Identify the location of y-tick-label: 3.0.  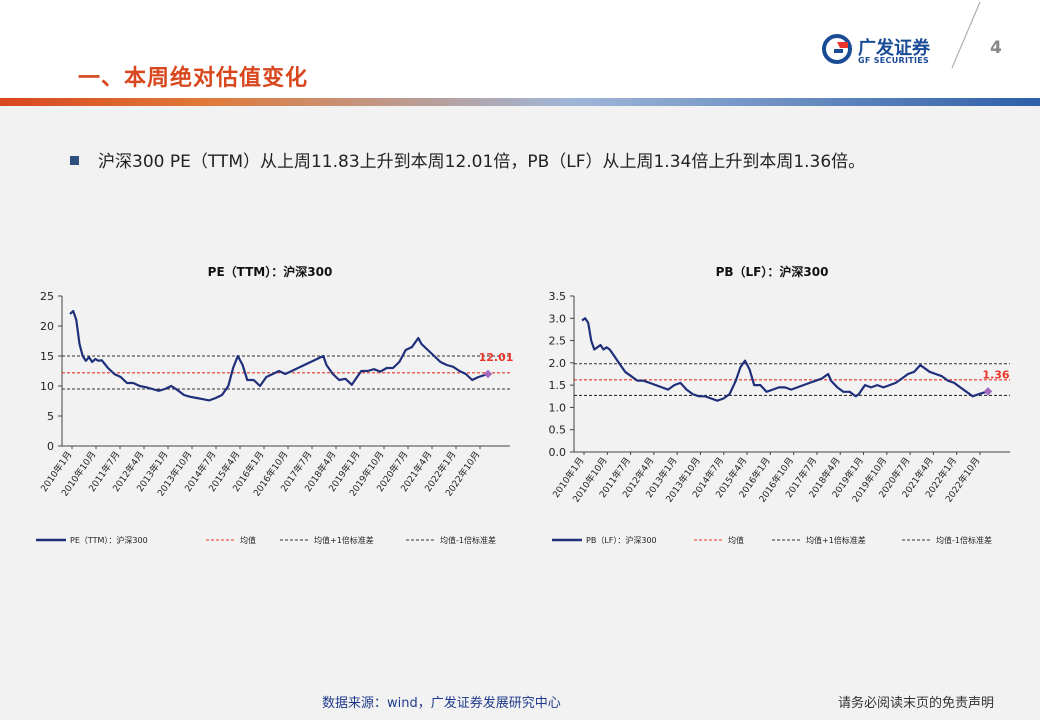
(558, 318).